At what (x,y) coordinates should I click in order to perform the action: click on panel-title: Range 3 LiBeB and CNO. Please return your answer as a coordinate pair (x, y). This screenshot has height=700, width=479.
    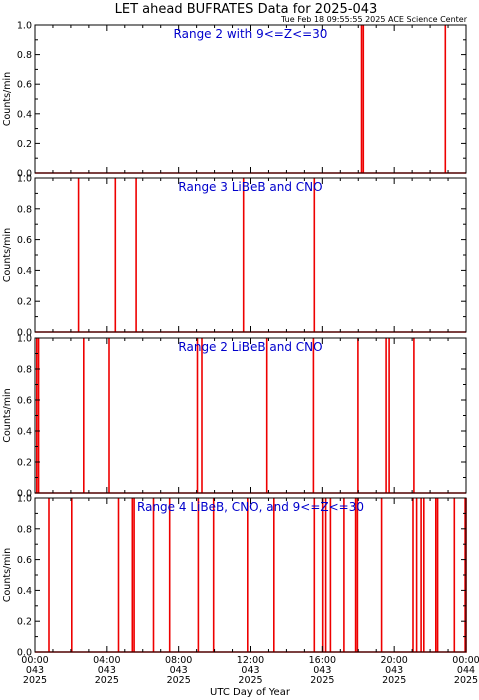
    Looking at the image, I should click on (250, 187).